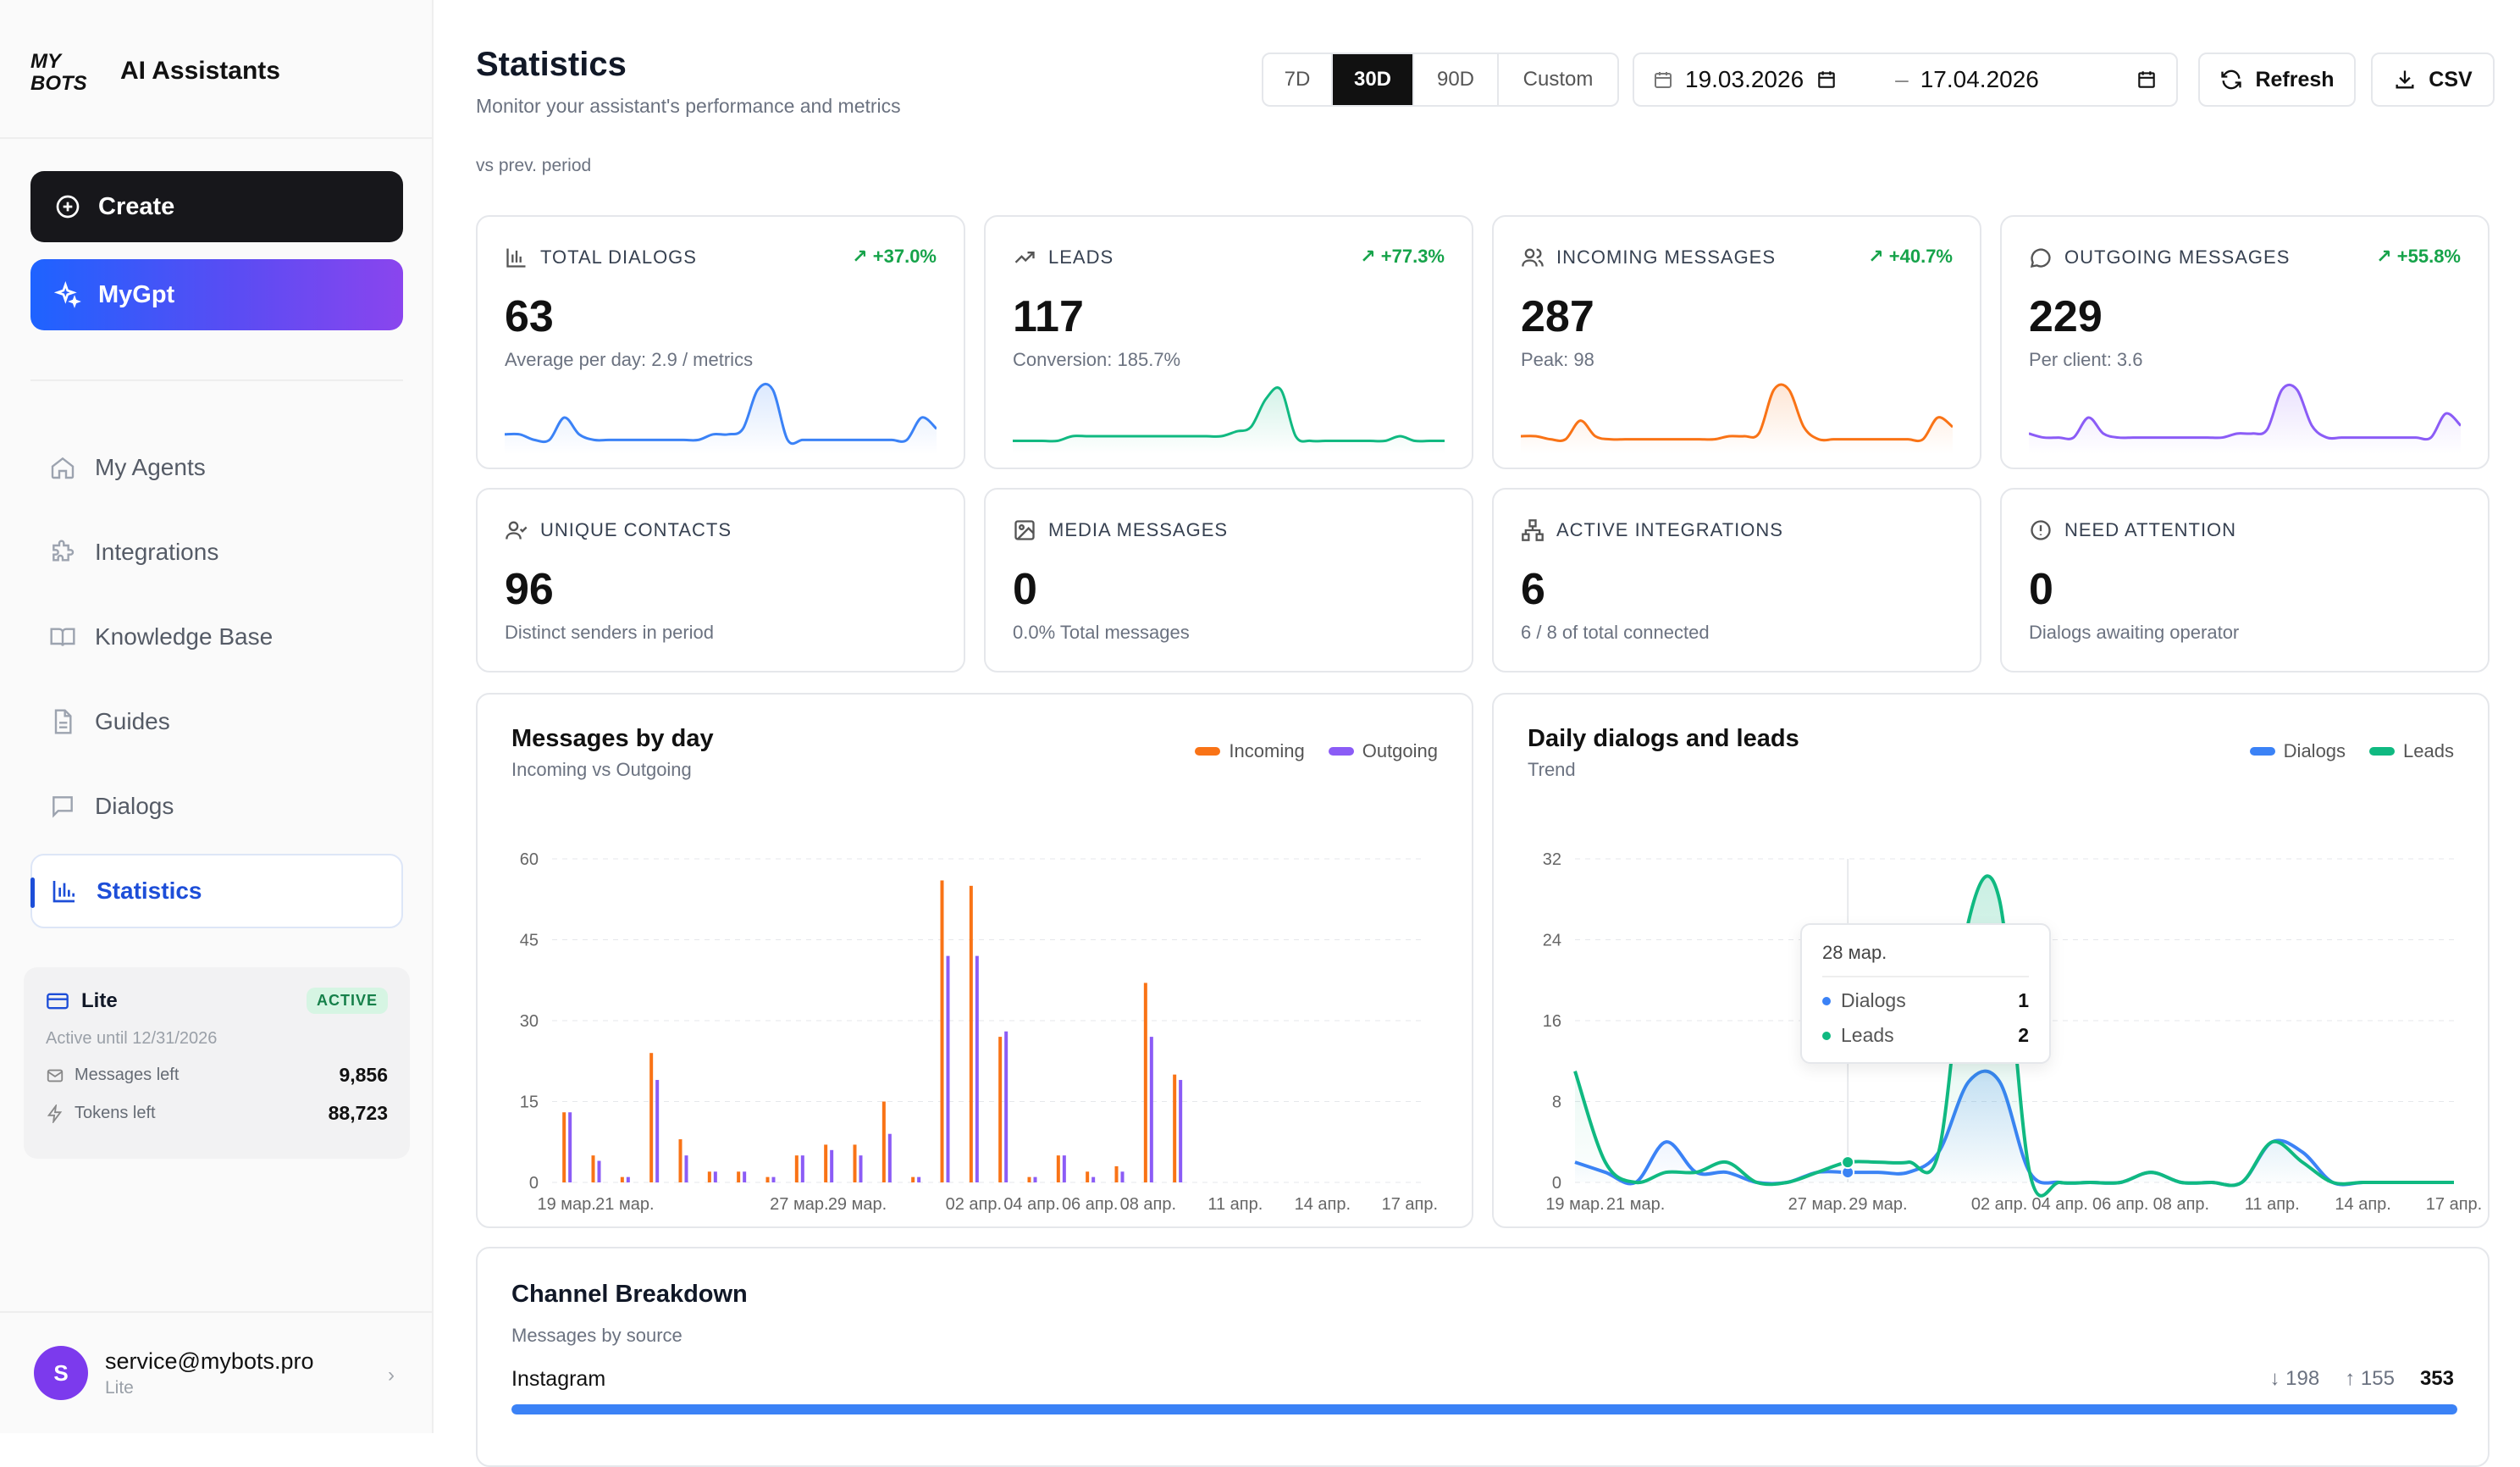 The width and height of the screenshot is (2520, 1467). I want to click on kpi-note: Average per day: 2.9 / metrics, so click(630, 359).